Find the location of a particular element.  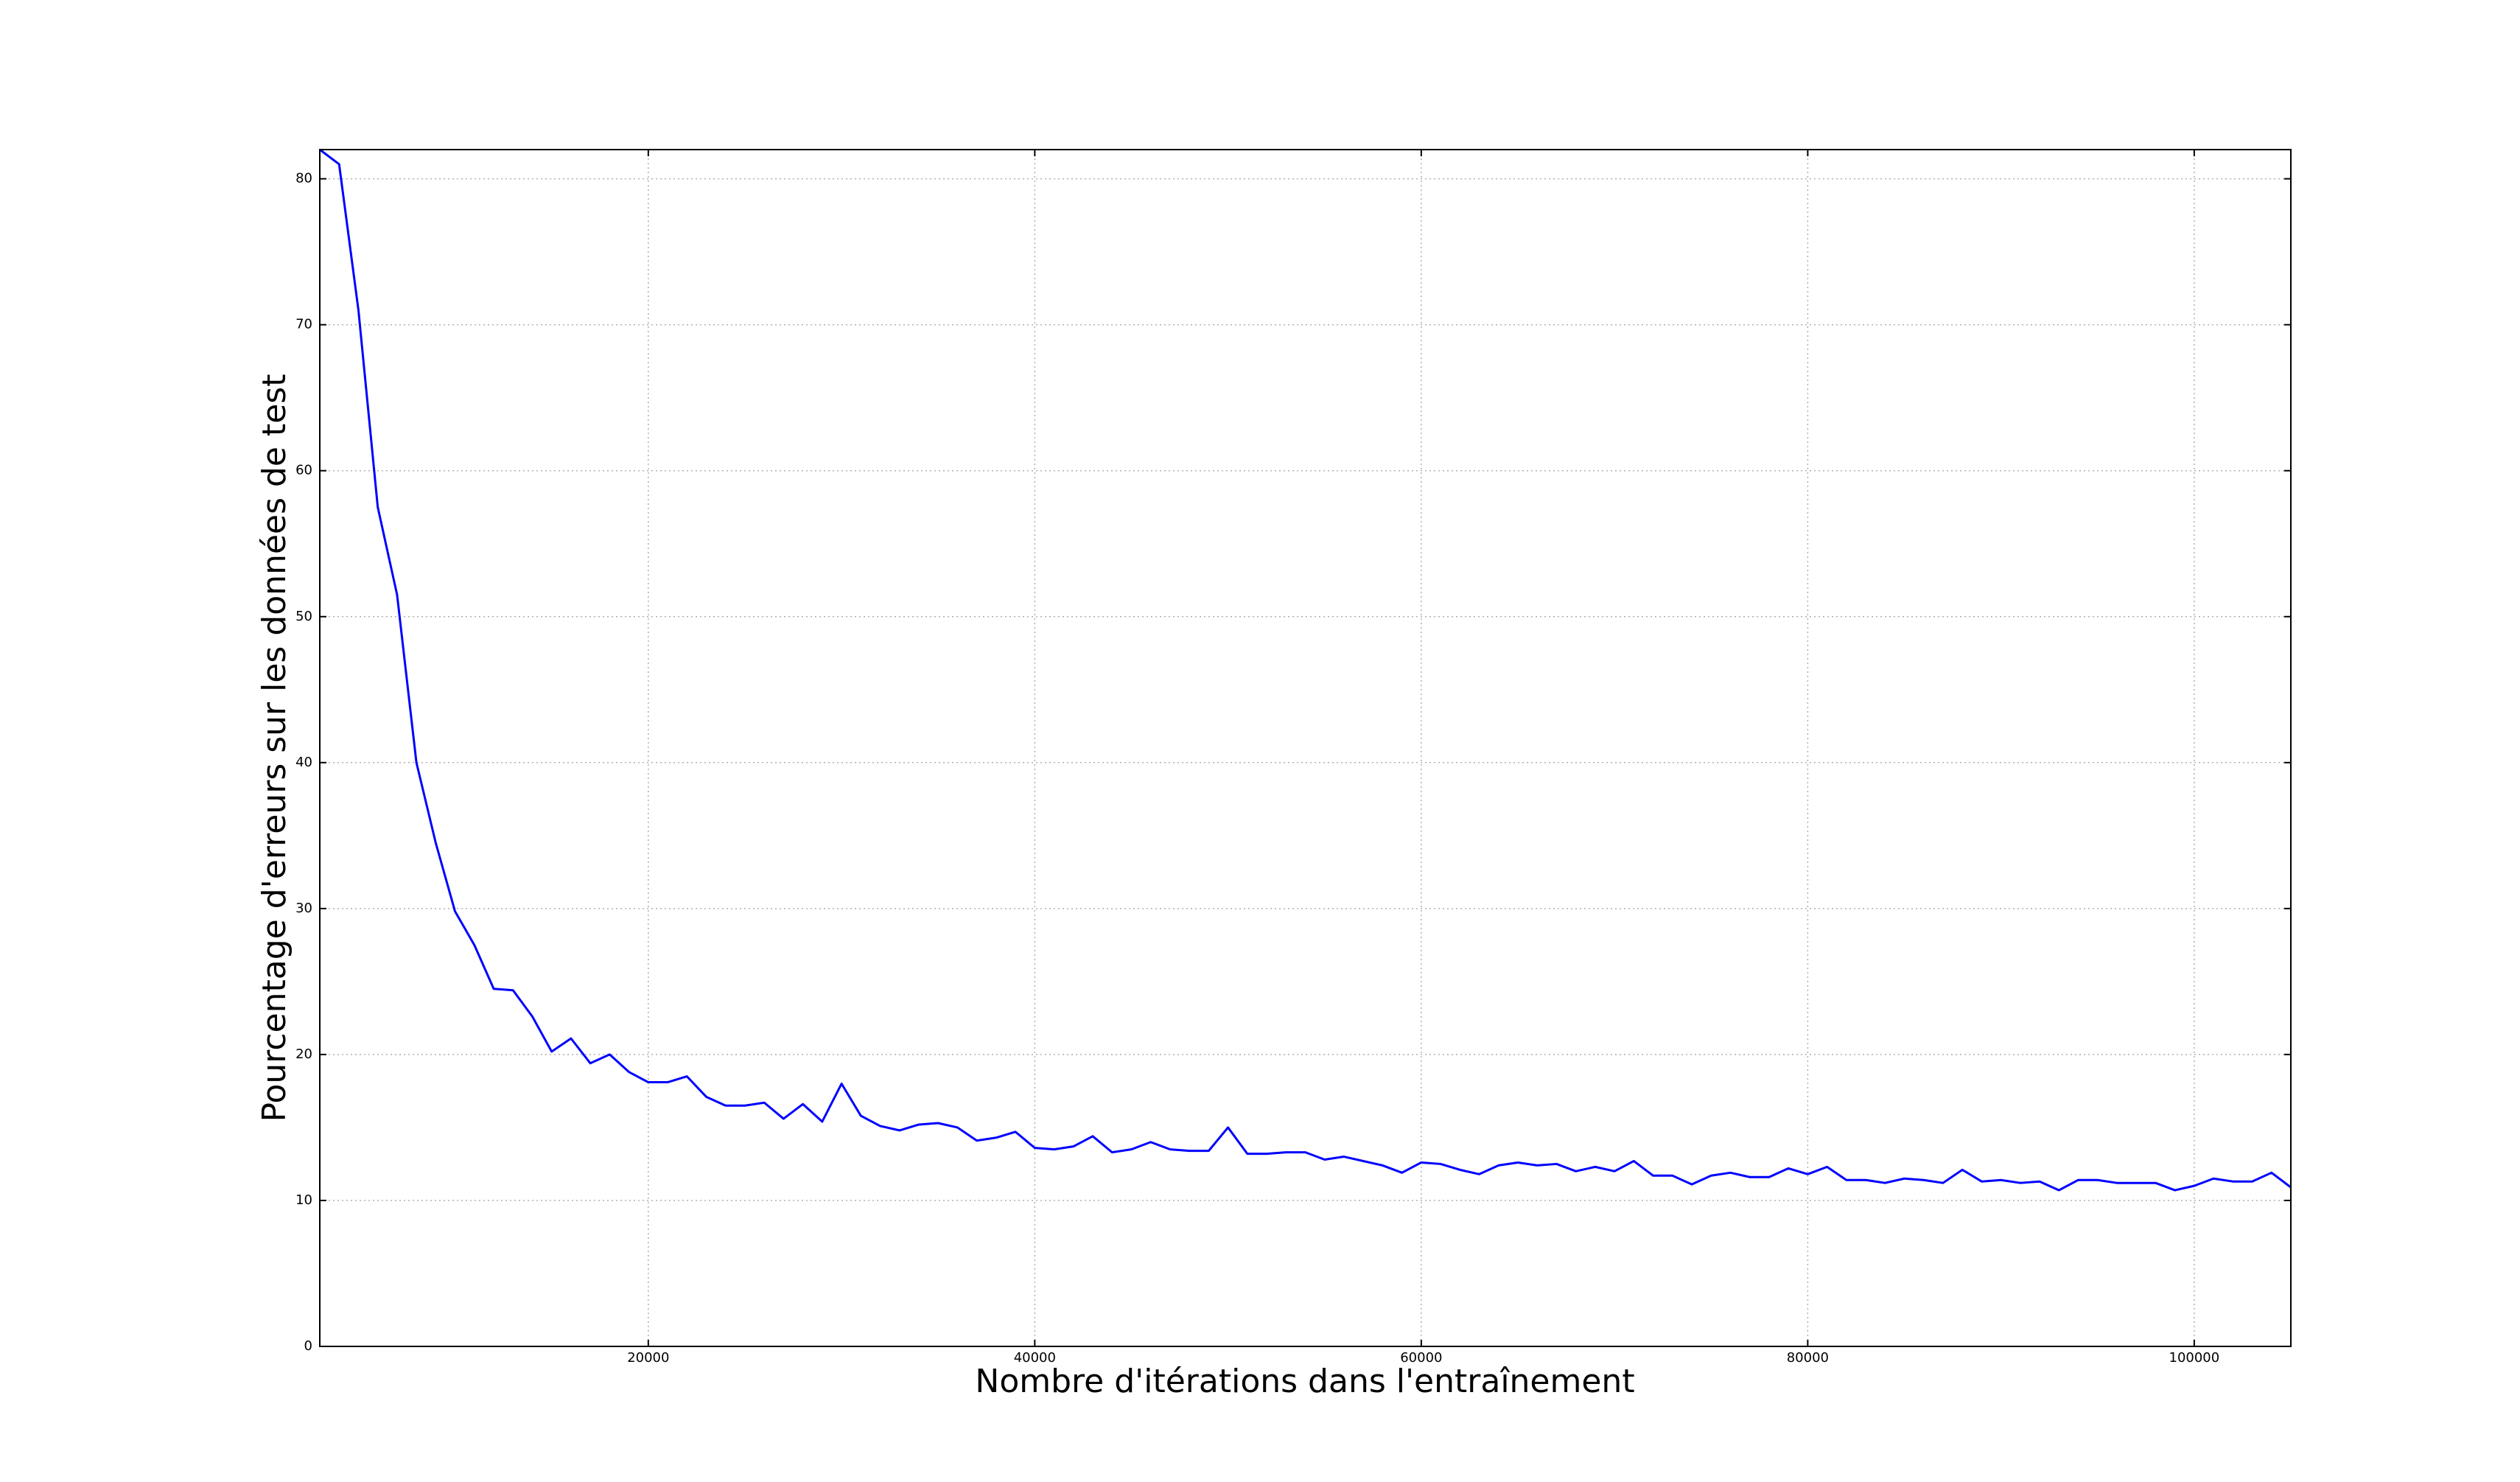

y-tick-label: 30 is located at coordinates (303, 908).